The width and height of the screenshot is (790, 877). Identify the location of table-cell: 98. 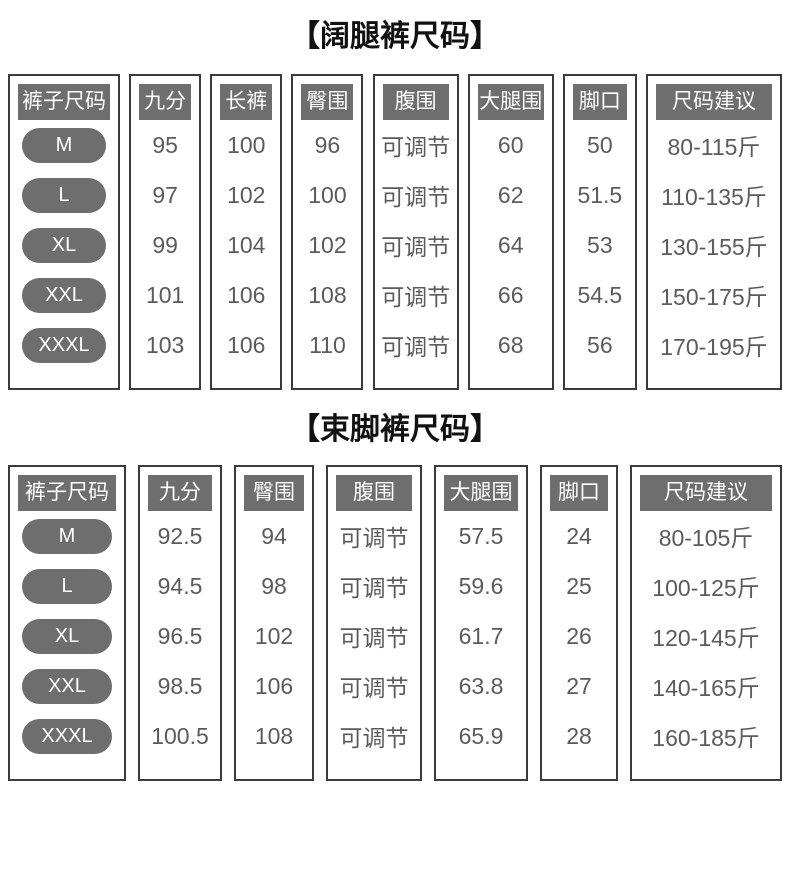
(274, 585).